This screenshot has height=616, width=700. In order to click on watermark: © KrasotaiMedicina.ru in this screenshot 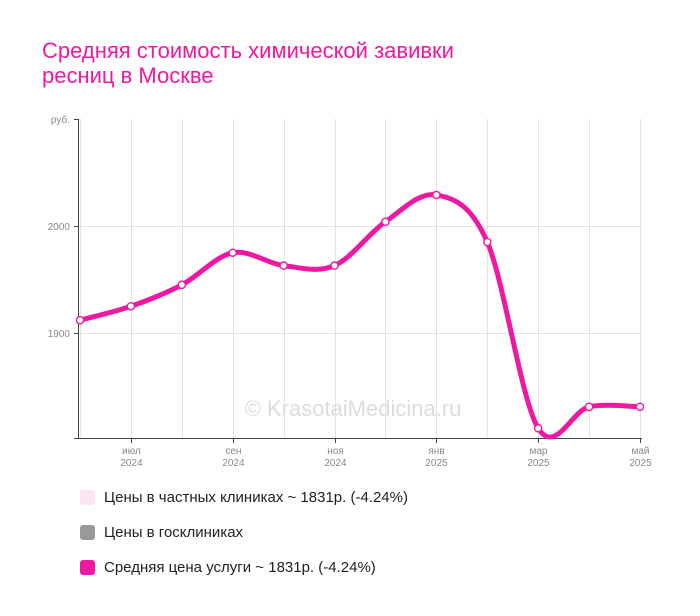, I will do `click(353, 408)`.